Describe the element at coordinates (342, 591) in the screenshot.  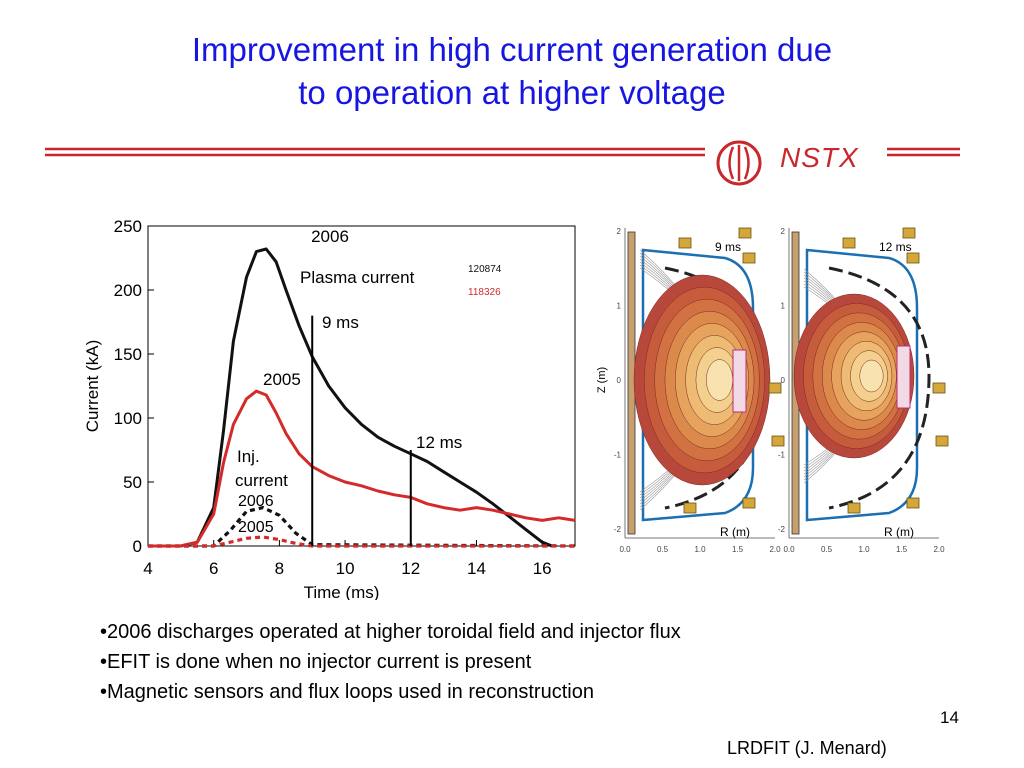
I see `x-axis-label: Time (ms)` at that location.